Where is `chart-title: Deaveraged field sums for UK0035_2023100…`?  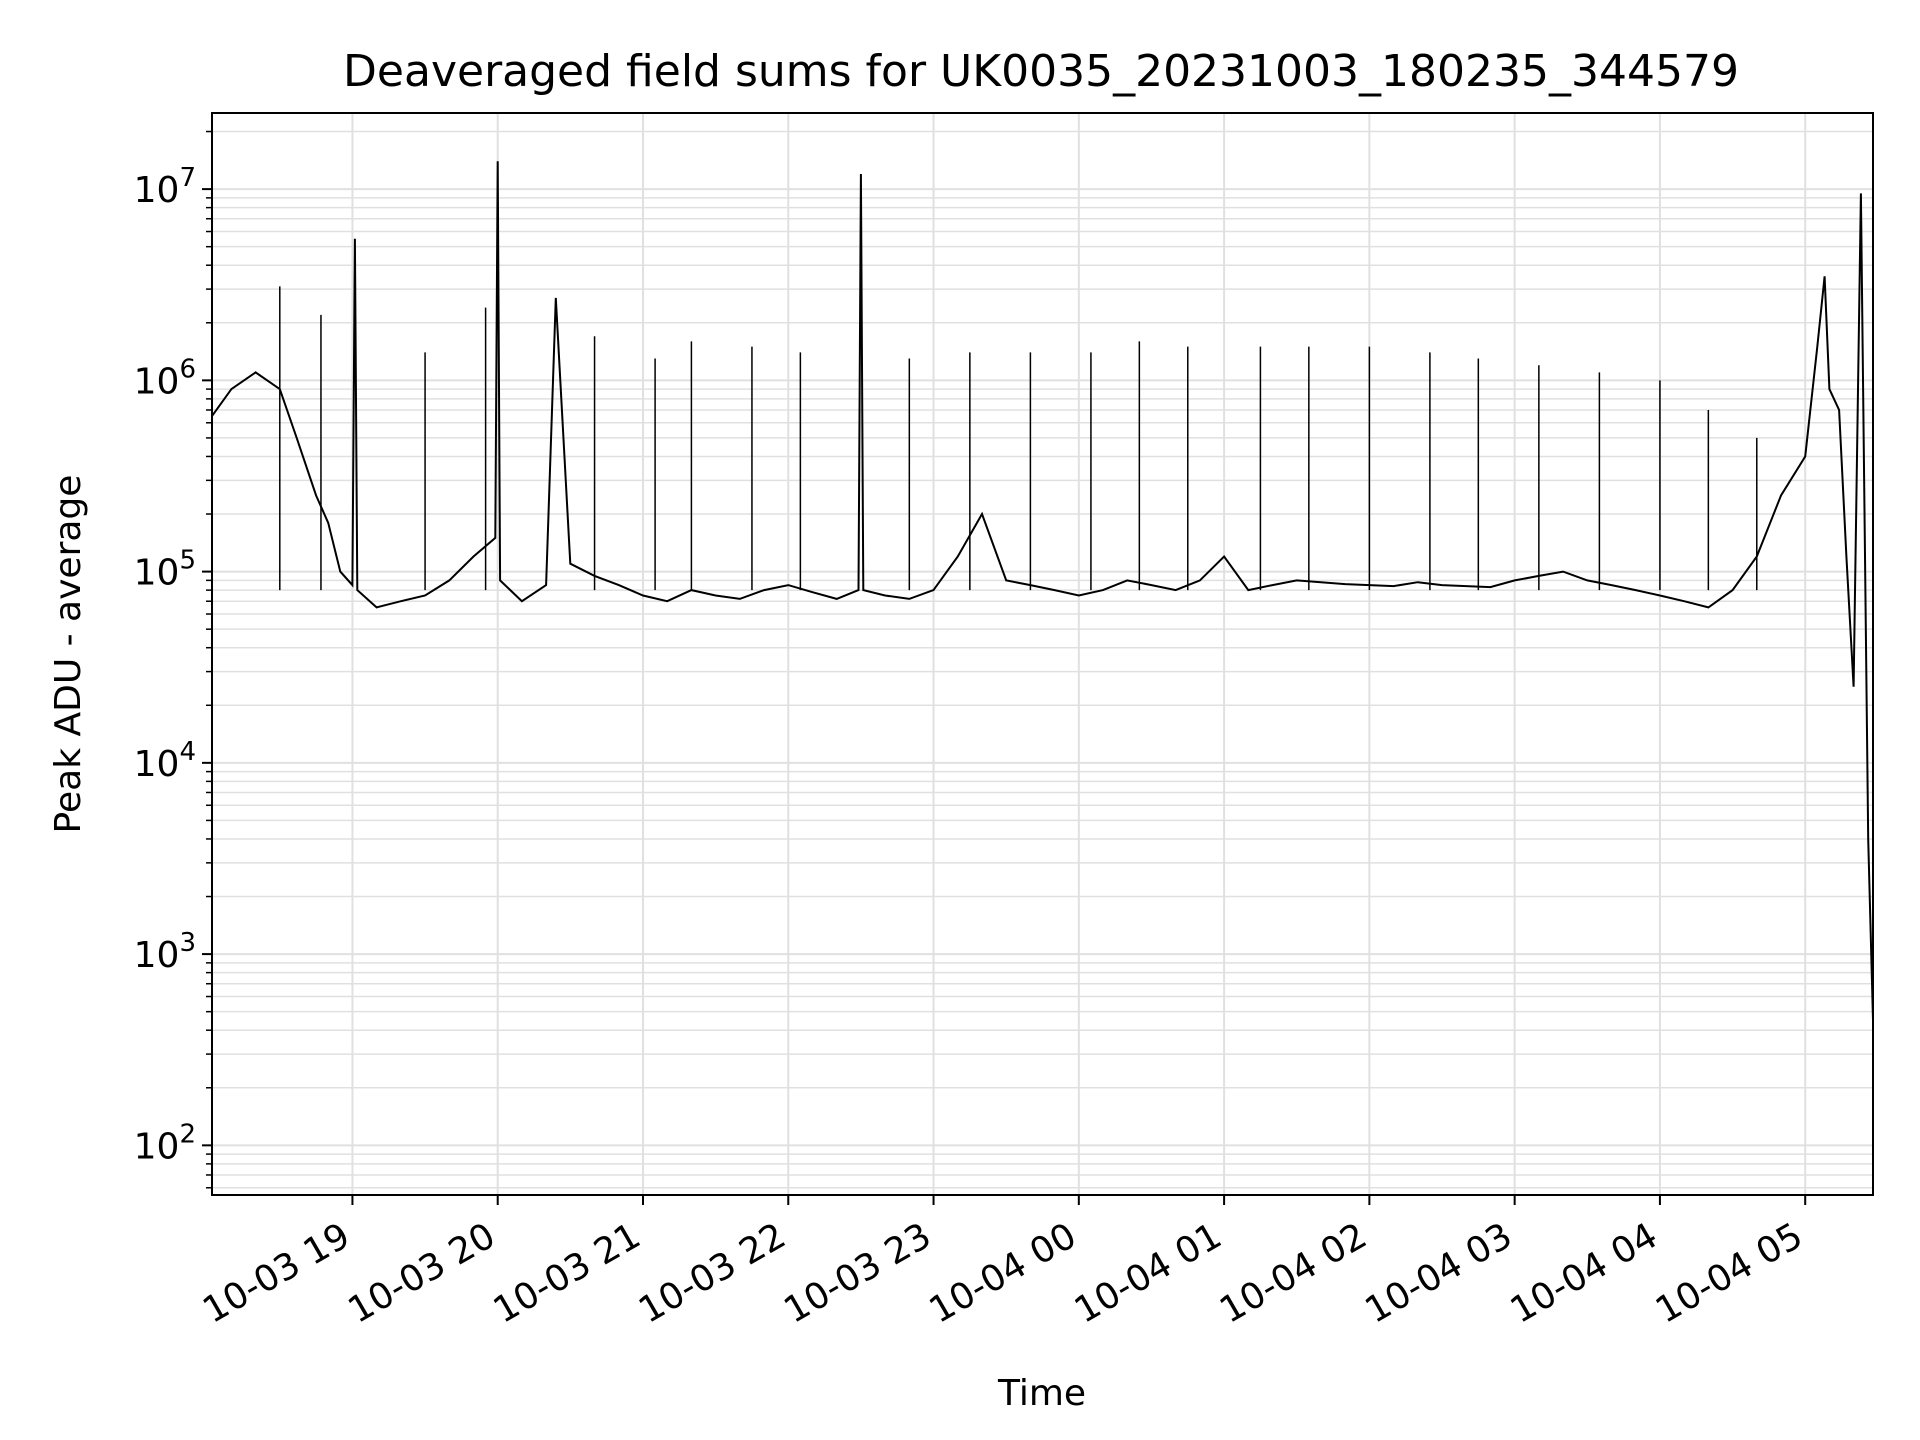 chart-title: Deaveraged field sums for UK0035_2023100… is located at coordinates (1041, 71).